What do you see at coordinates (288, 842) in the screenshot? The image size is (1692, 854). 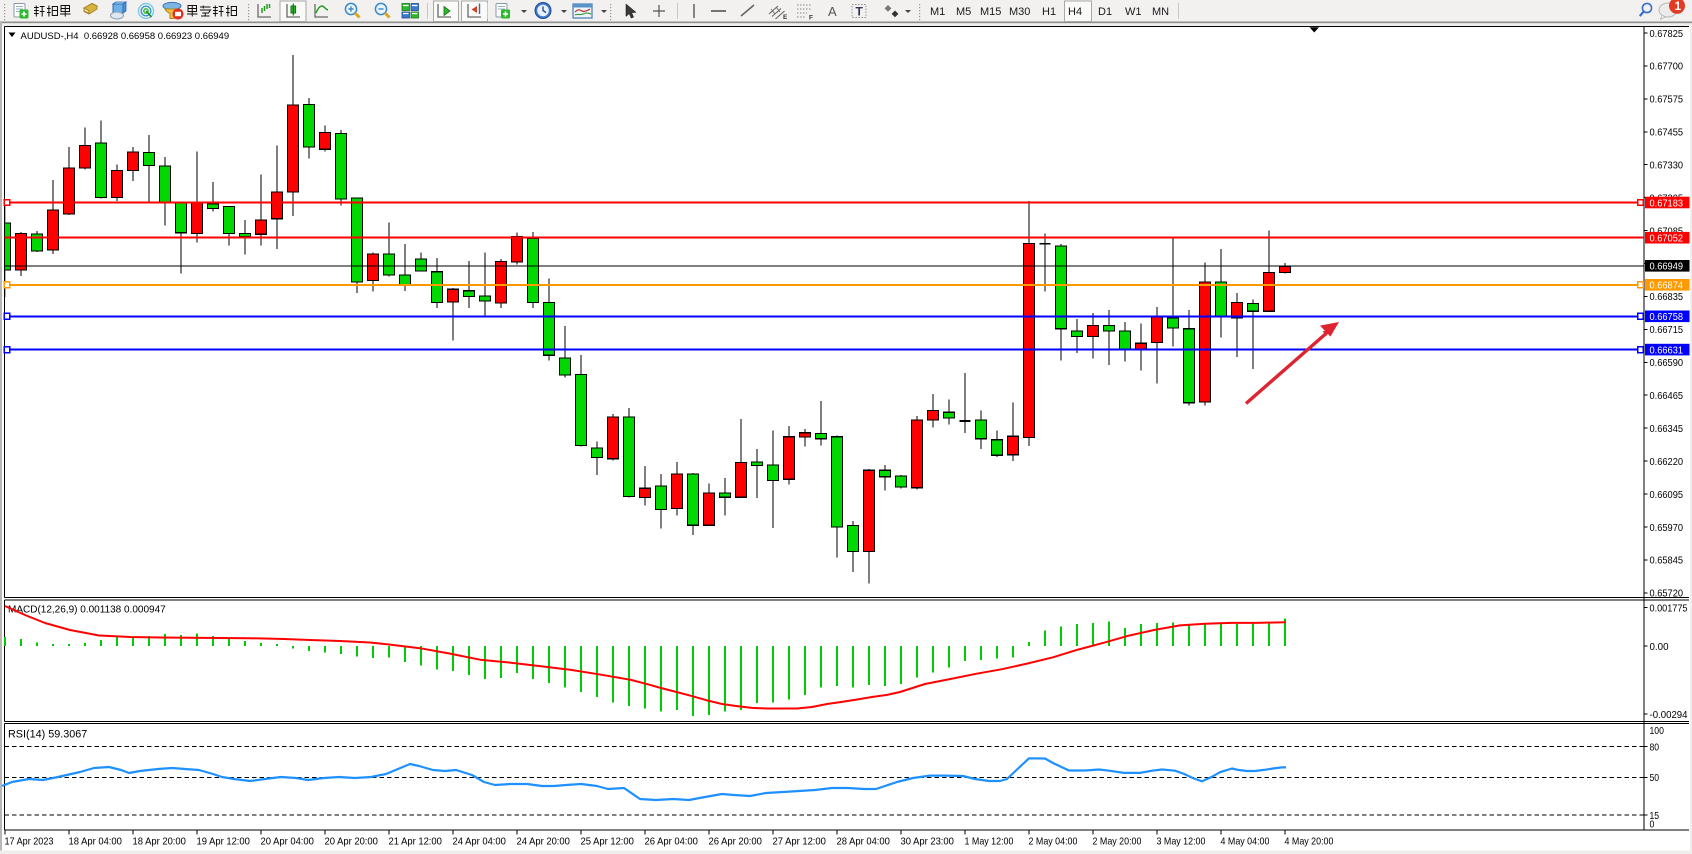 I see `svg-text: 20 Apr 04:00` at bounding box center [288, 842].